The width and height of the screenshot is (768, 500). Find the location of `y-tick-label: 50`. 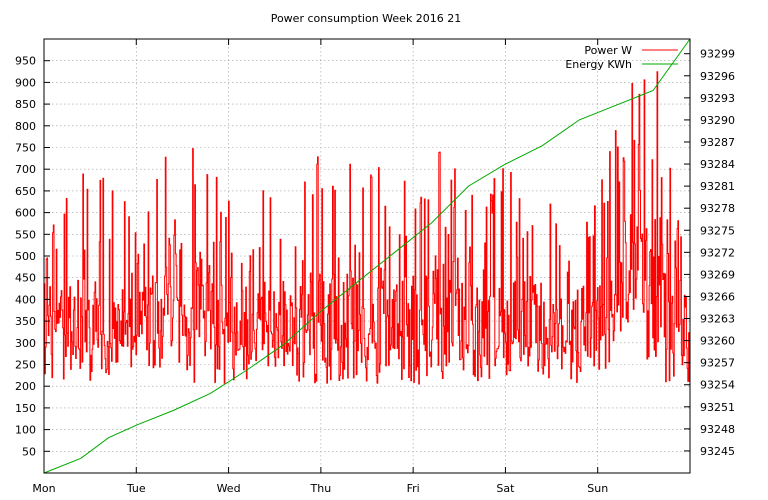

y-tick-label: 50 is located at coordinates (29, 451).